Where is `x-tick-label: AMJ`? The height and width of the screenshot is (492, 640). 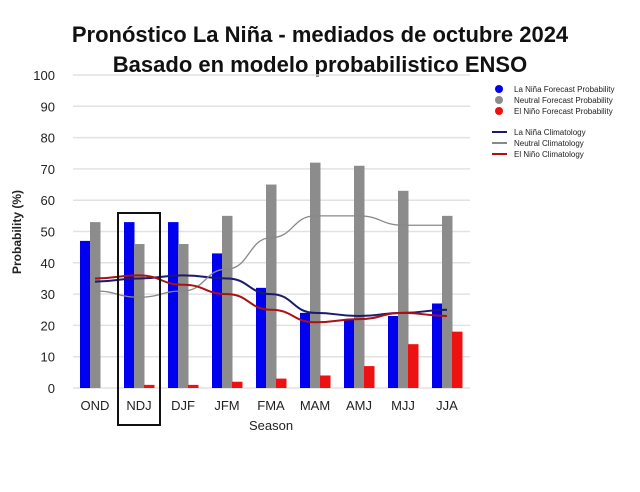 x-tick-label: AMJ is located at coordinates (359, 405).